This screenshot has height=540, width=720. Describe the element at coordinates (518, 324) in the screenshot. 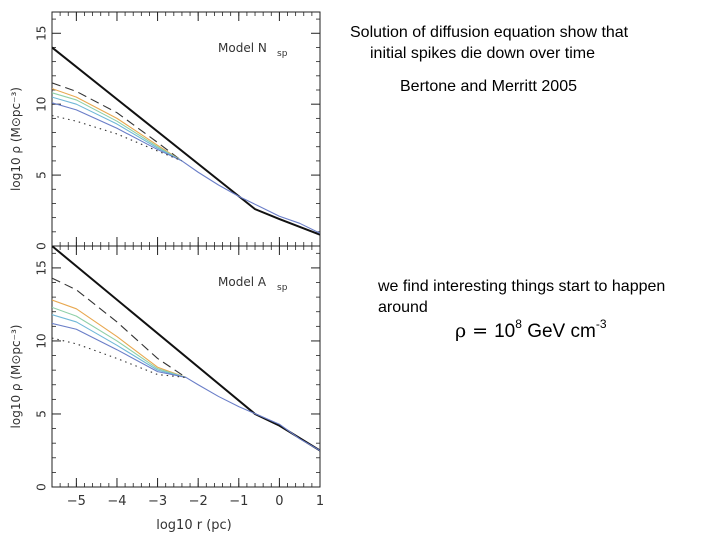

I see `formula-exponent: 8` at that location.